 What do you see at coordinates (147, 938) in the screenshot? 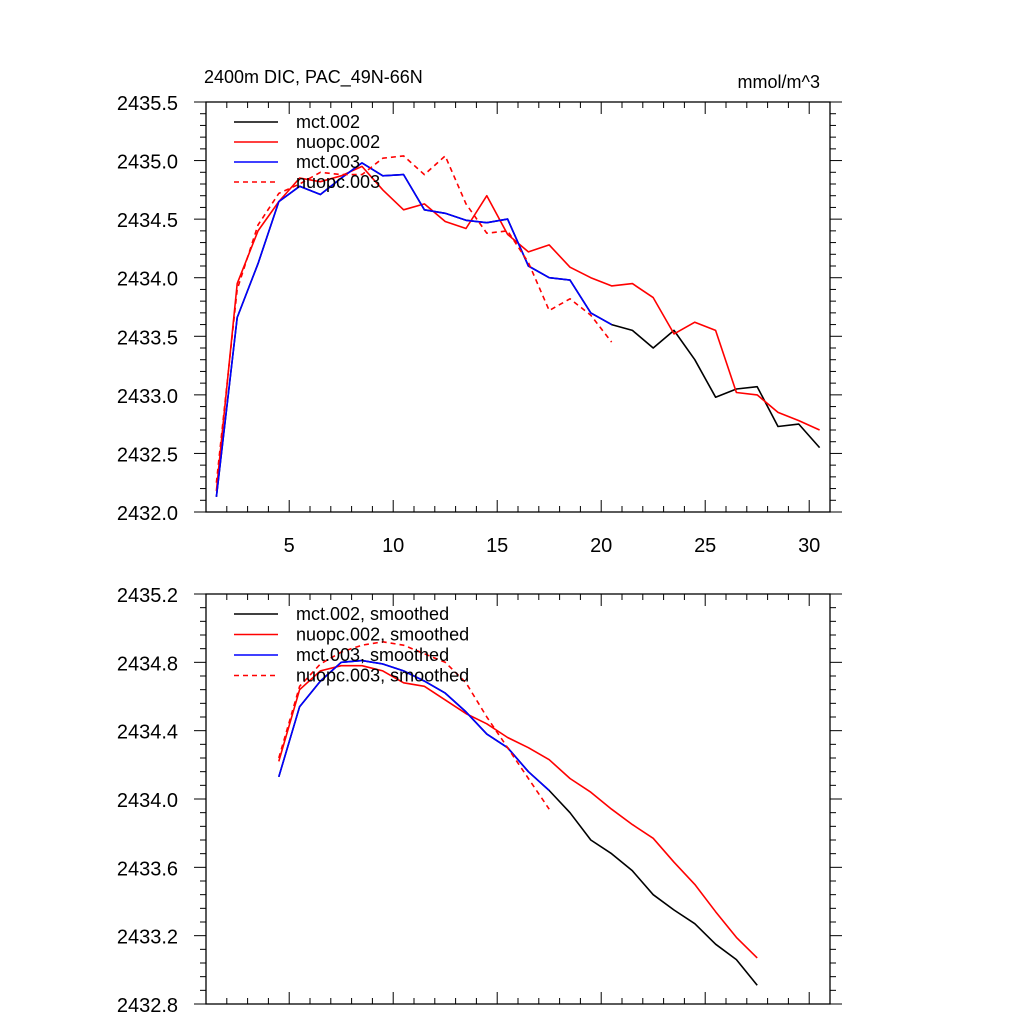
I see `y-tick-label: 2433.2` at bounding box center [147, 938].